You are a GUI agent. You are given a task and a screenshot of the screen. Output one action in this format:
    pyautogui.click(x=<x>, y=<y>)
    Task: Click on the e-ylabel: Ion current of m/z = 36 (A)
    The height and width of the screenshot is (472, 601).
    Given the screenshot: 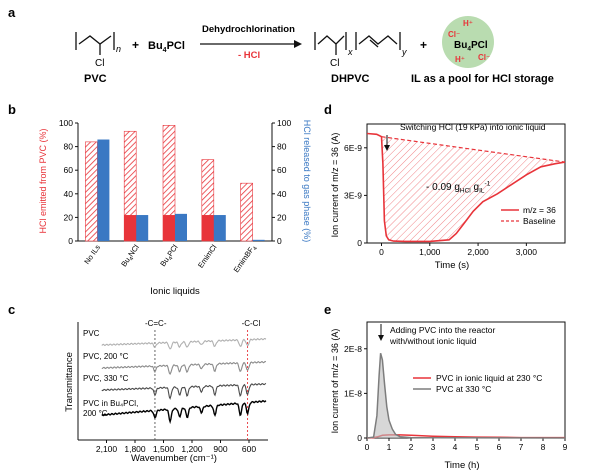 What is the action you would take?
    pyautogui.click(x=335, y=381)
    